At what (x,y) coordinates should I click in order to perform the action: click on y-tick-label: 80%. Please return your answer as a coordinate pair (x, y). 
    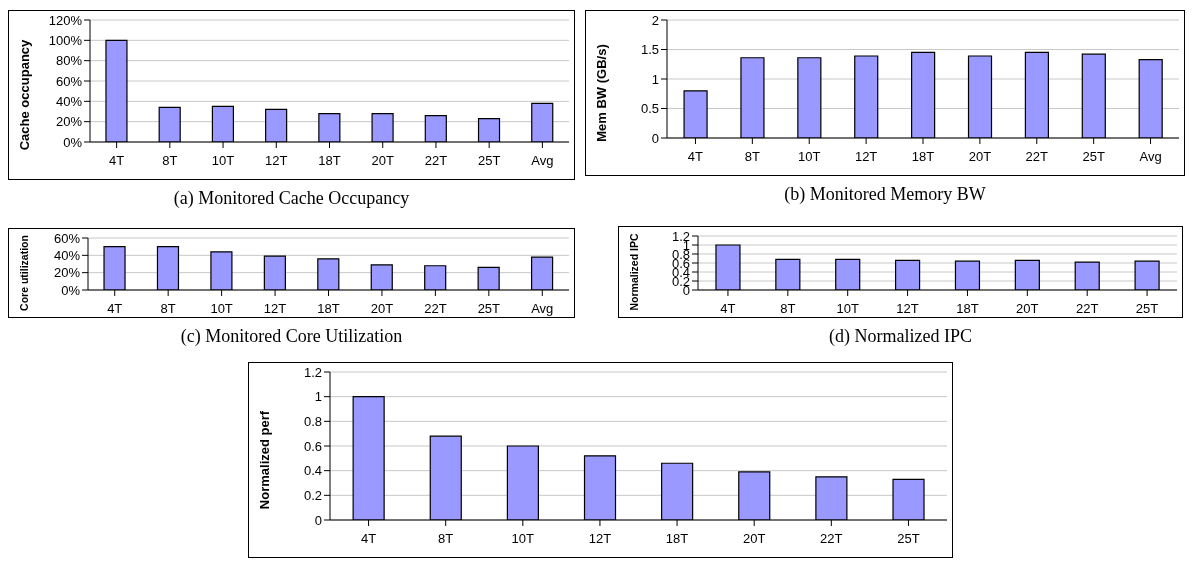
    Looking at the image, I should click on (69, 61).